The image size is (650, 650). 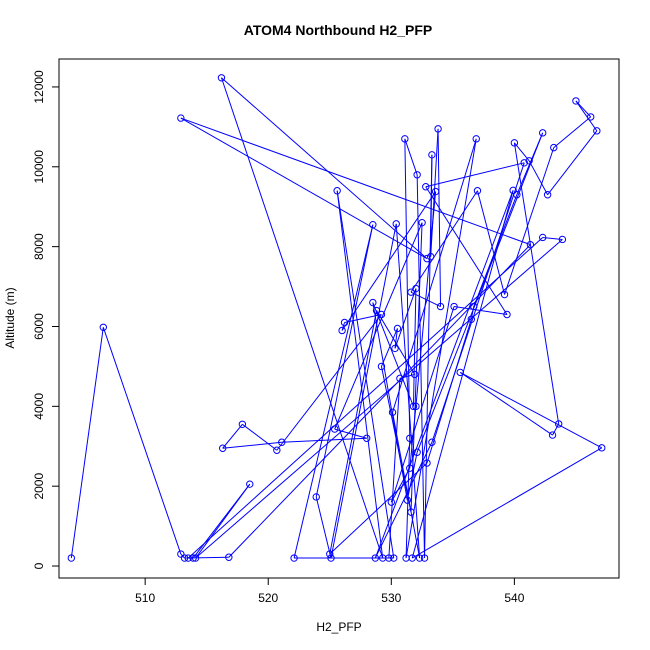 What do you see at coordinates (145, 598) in the screenshot?
I see `x-tick-label: 510` at bounding box center [145, 598].